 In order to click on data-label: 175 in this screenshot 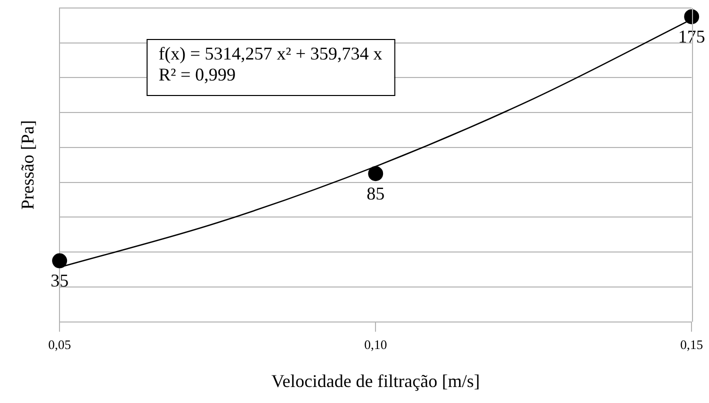, I will do `click(692, 36)`.